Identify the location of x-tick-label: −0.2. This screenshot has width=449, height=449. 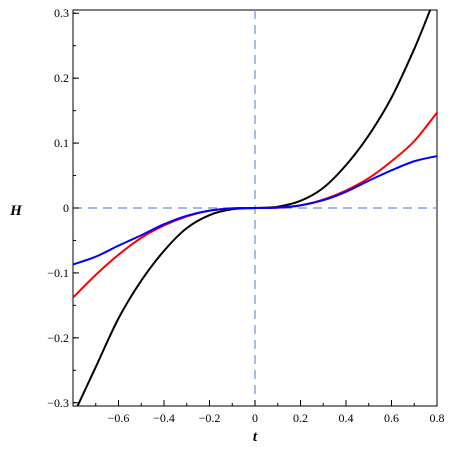
(210, 418).